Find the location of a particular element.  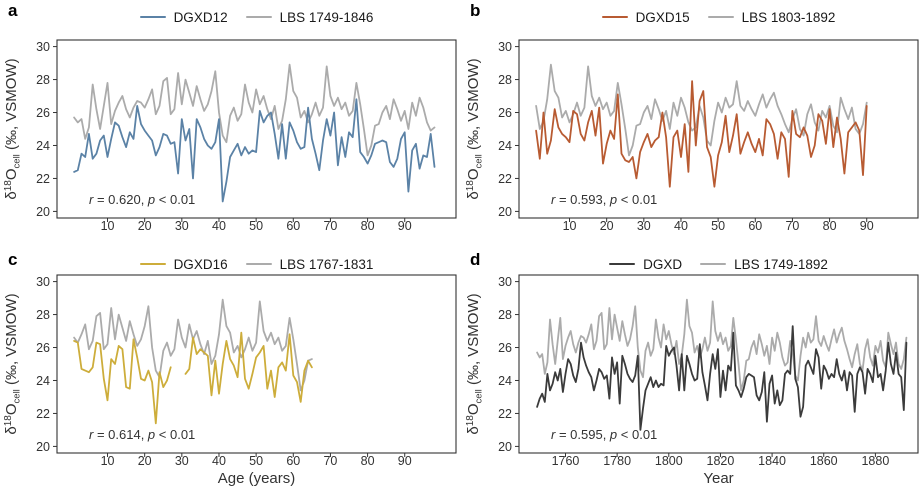

legend-panel-c: DGXD16 LBS 1767-1831 is located at coordinates (256, 264).